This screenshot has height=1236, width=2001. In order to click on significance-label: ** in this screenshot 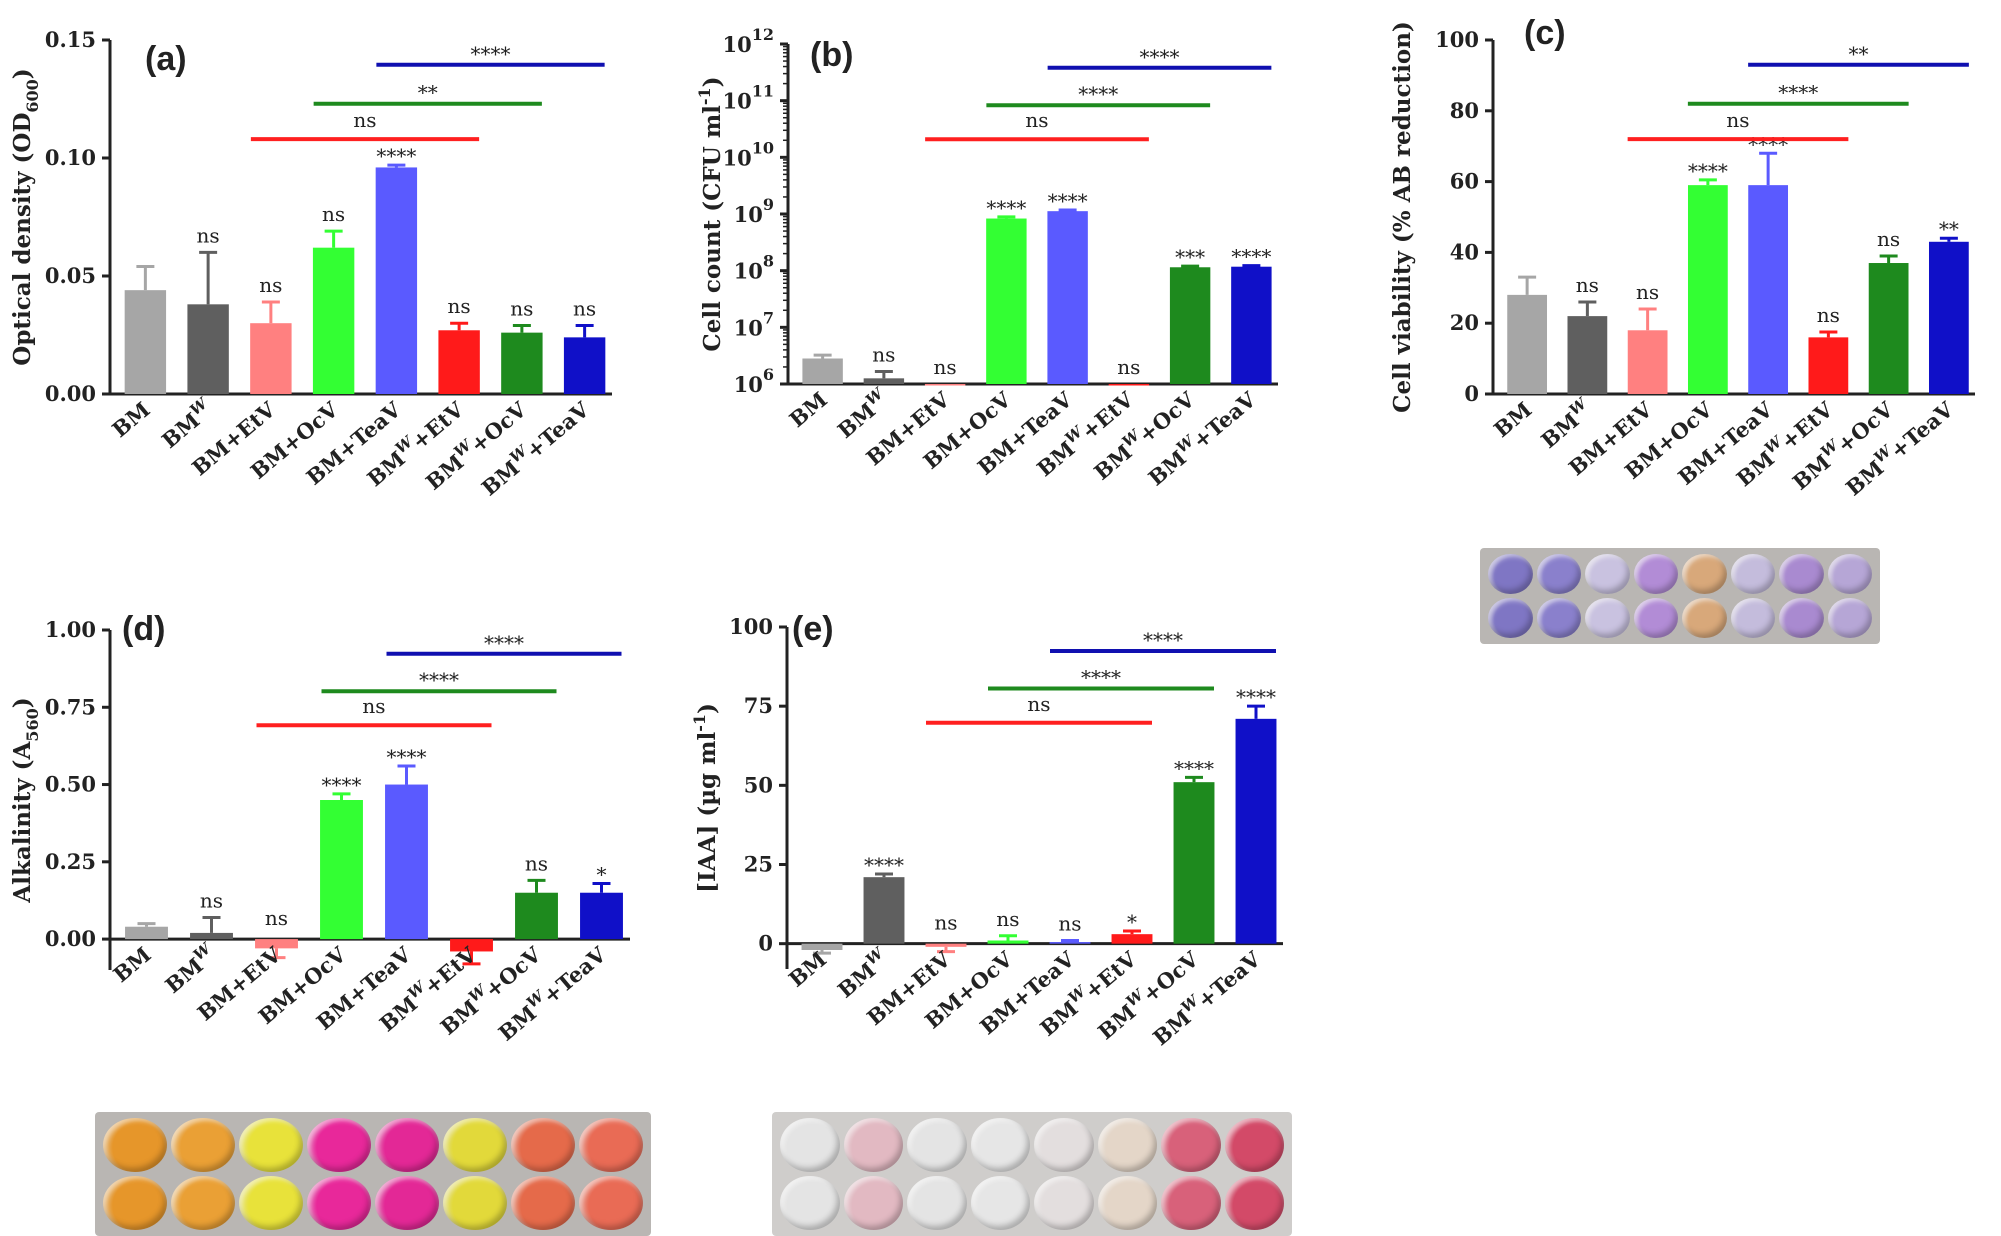, I will do `click(1949, 229)`.